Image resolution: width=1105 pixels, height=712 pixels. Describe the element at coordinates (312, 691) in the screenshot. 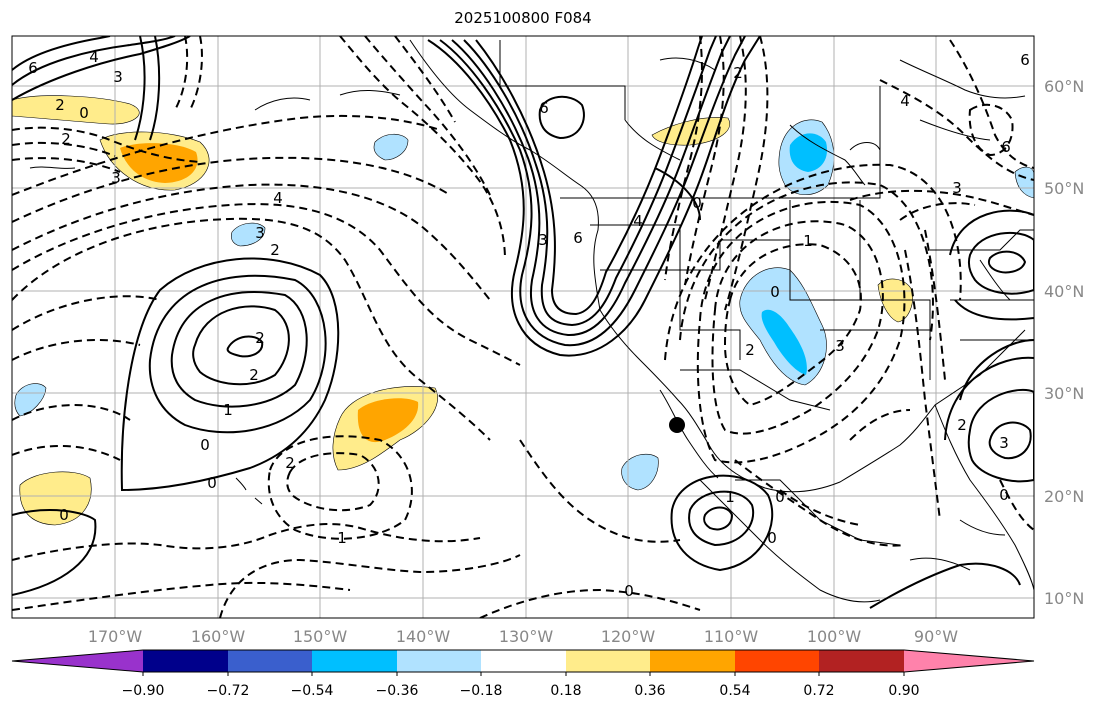

I see `colorbar-tick-label: −0.54` at that location.